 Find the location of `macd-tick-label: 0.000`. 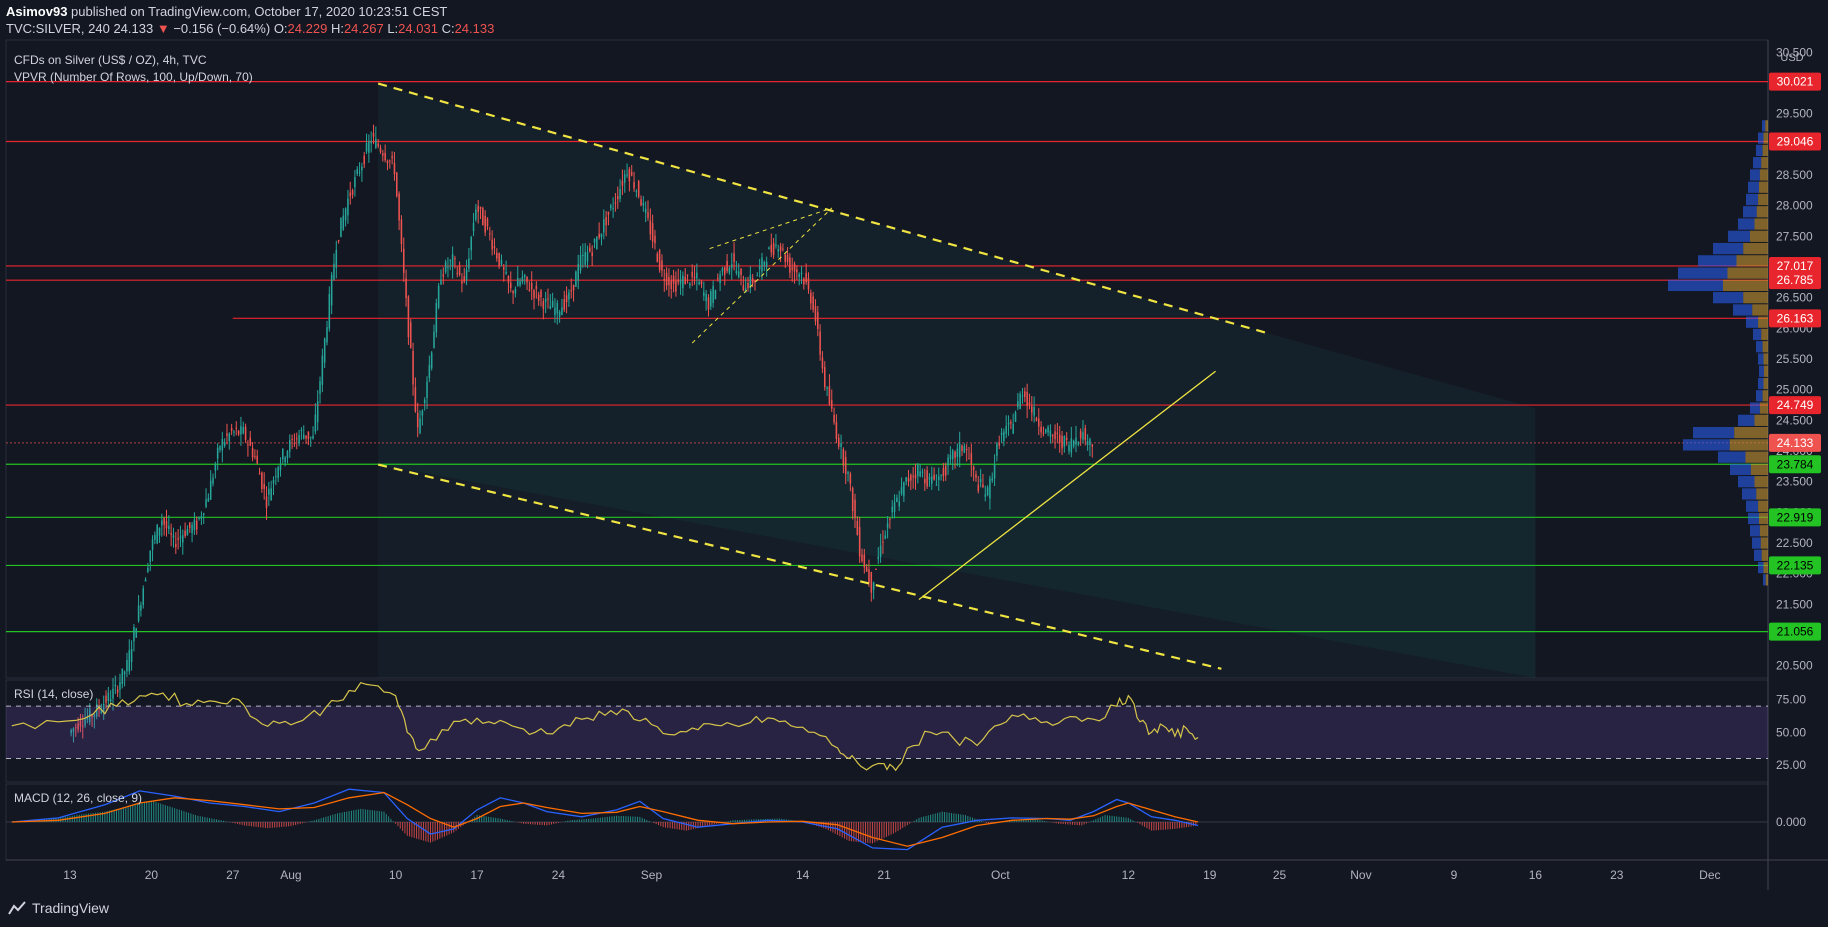

macd-tick-label: 0.000 is located at coordinates (1791, 822).